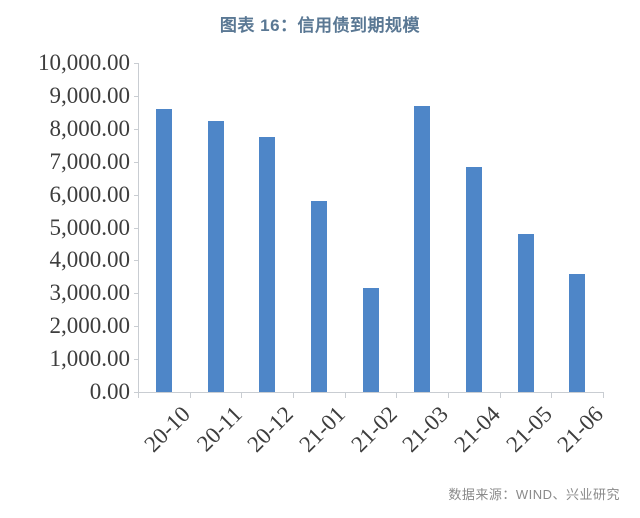  What do you see at coordinates (90, 293) in the screenshot?
I see `y-tick-label: 3,000.00` at bounding box center [90, 293].